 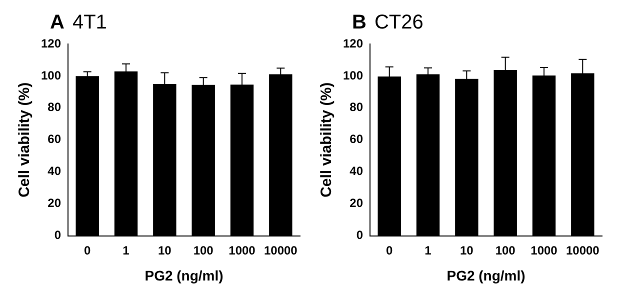 What do you see at coordinates (359, 23) in the screenshot?
I see `text: B` at bounding box center [359, 23].